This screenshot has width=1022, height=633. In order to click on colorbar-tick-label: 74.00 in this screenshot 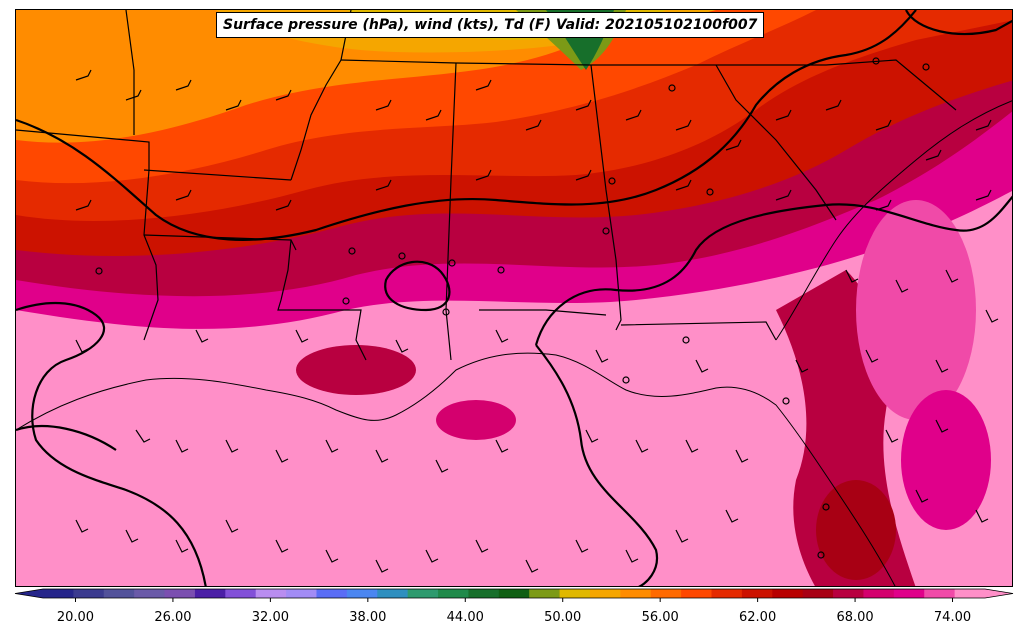, I will do `click(952, 617)`.